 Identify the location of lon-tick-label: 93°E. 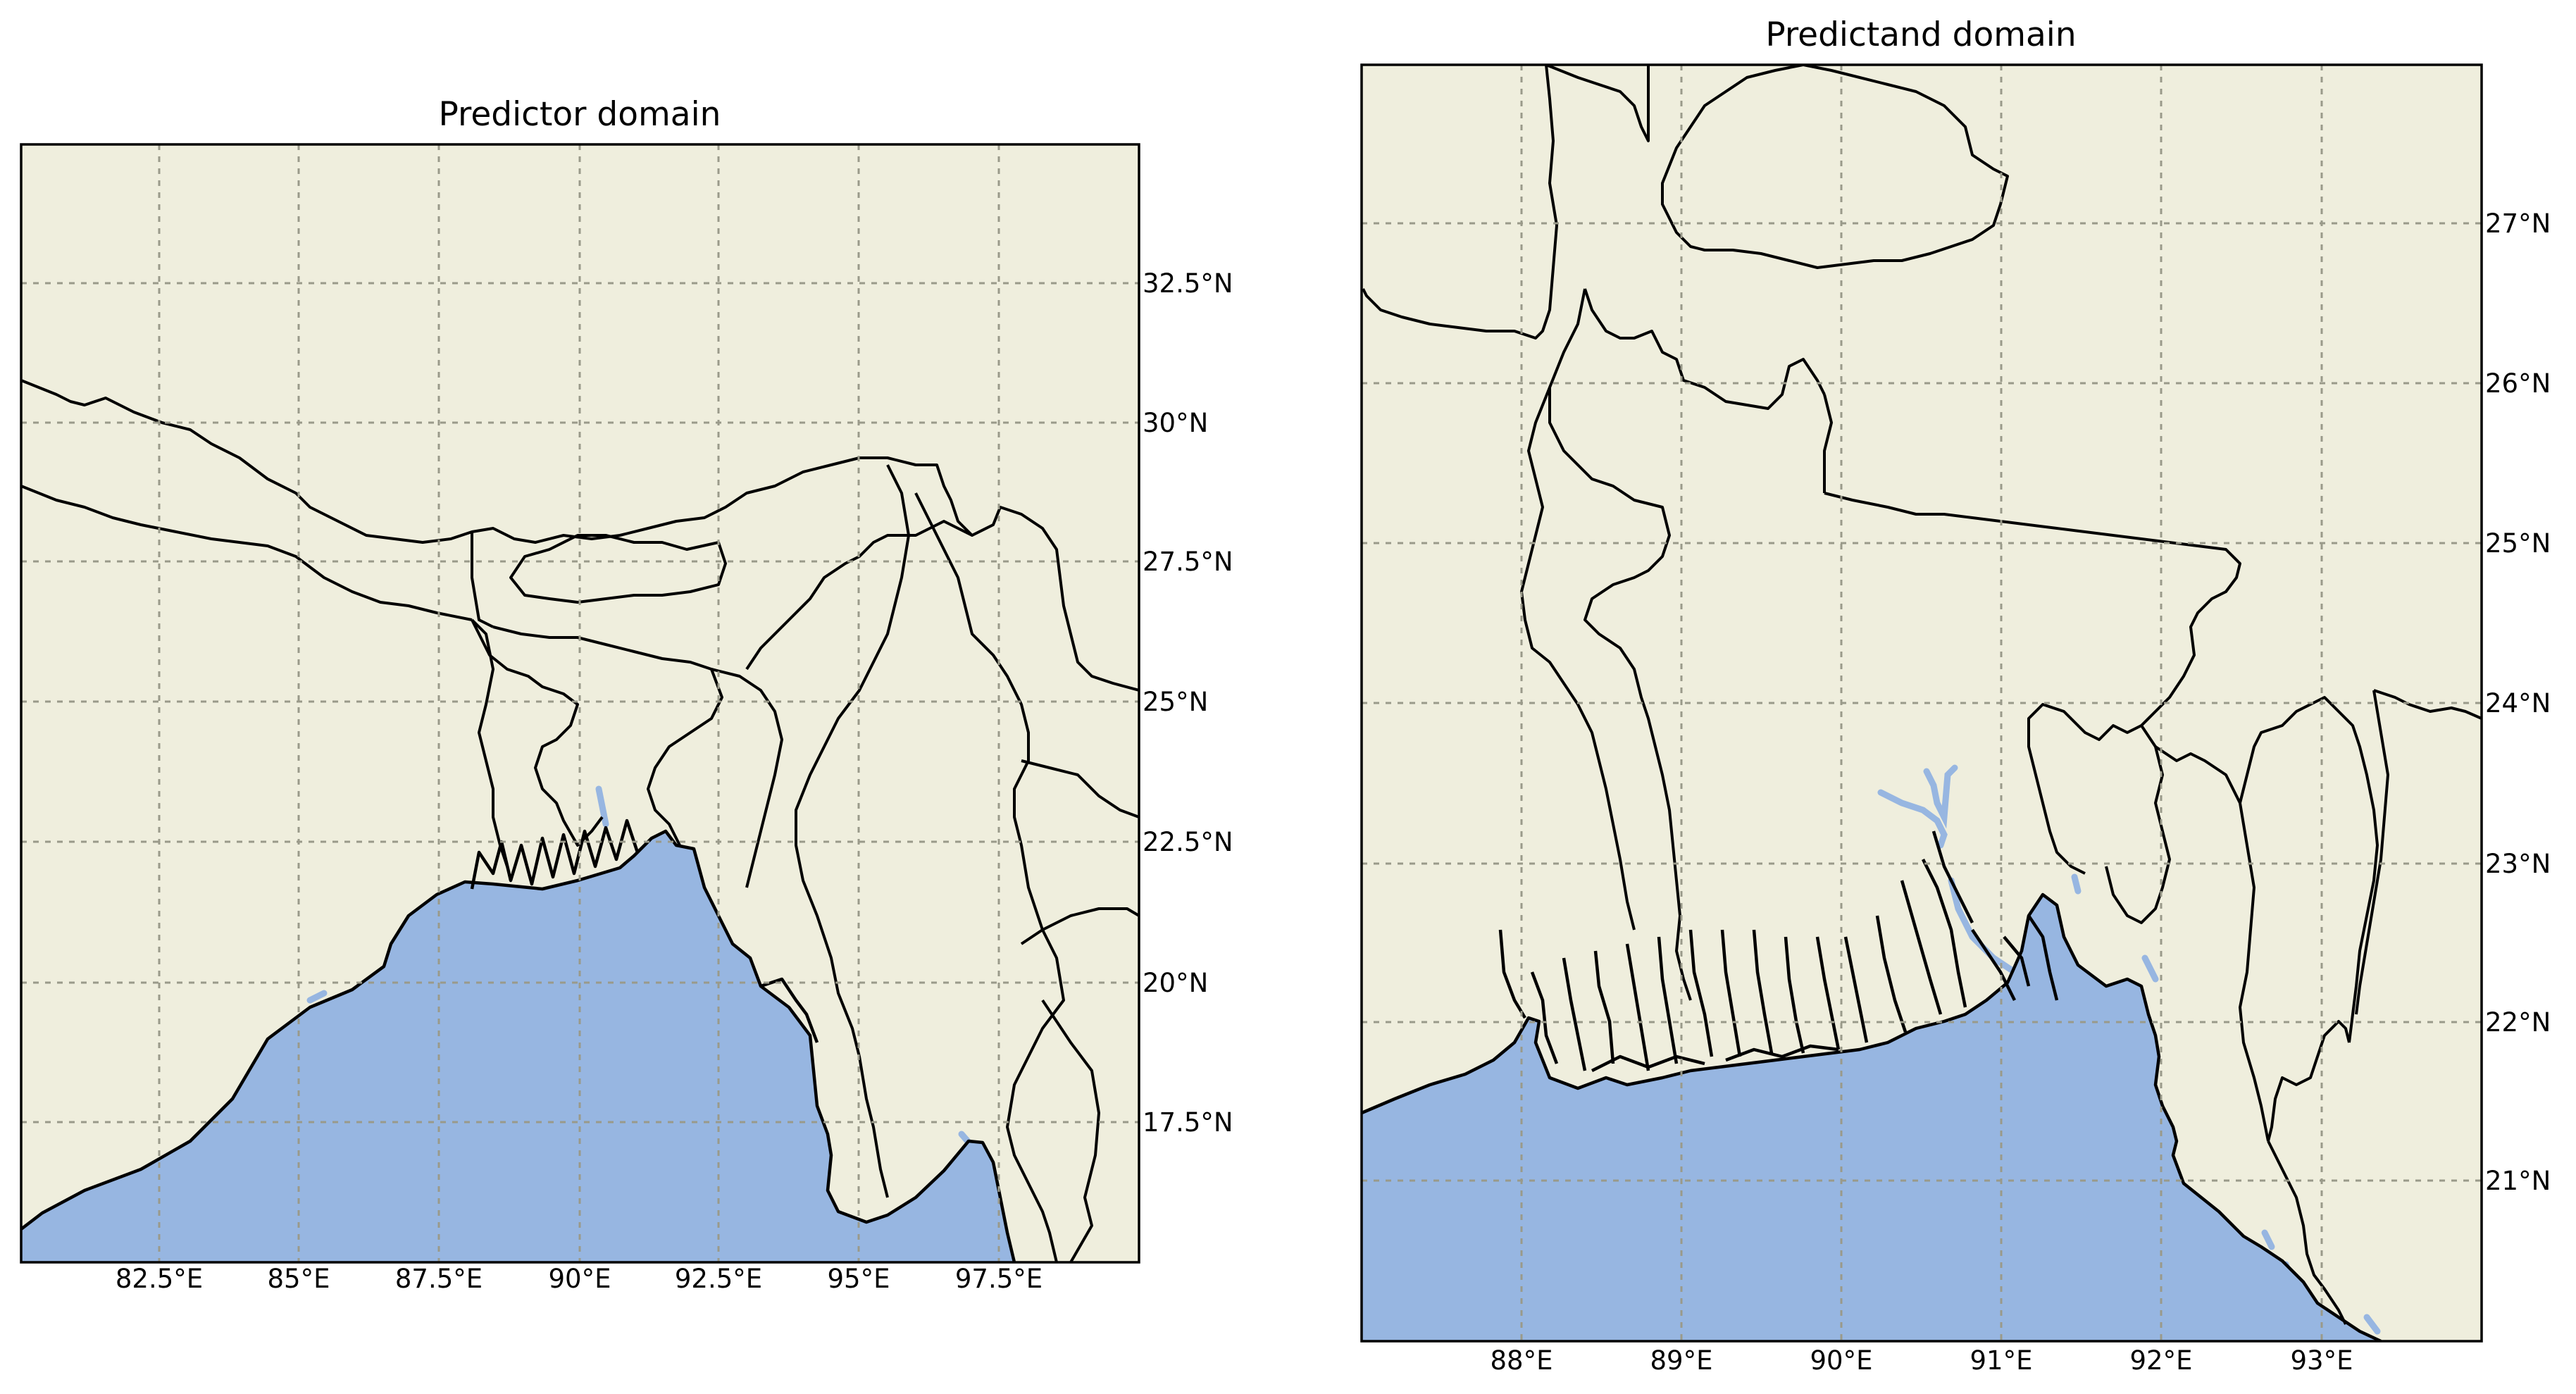
(2322, 1360).